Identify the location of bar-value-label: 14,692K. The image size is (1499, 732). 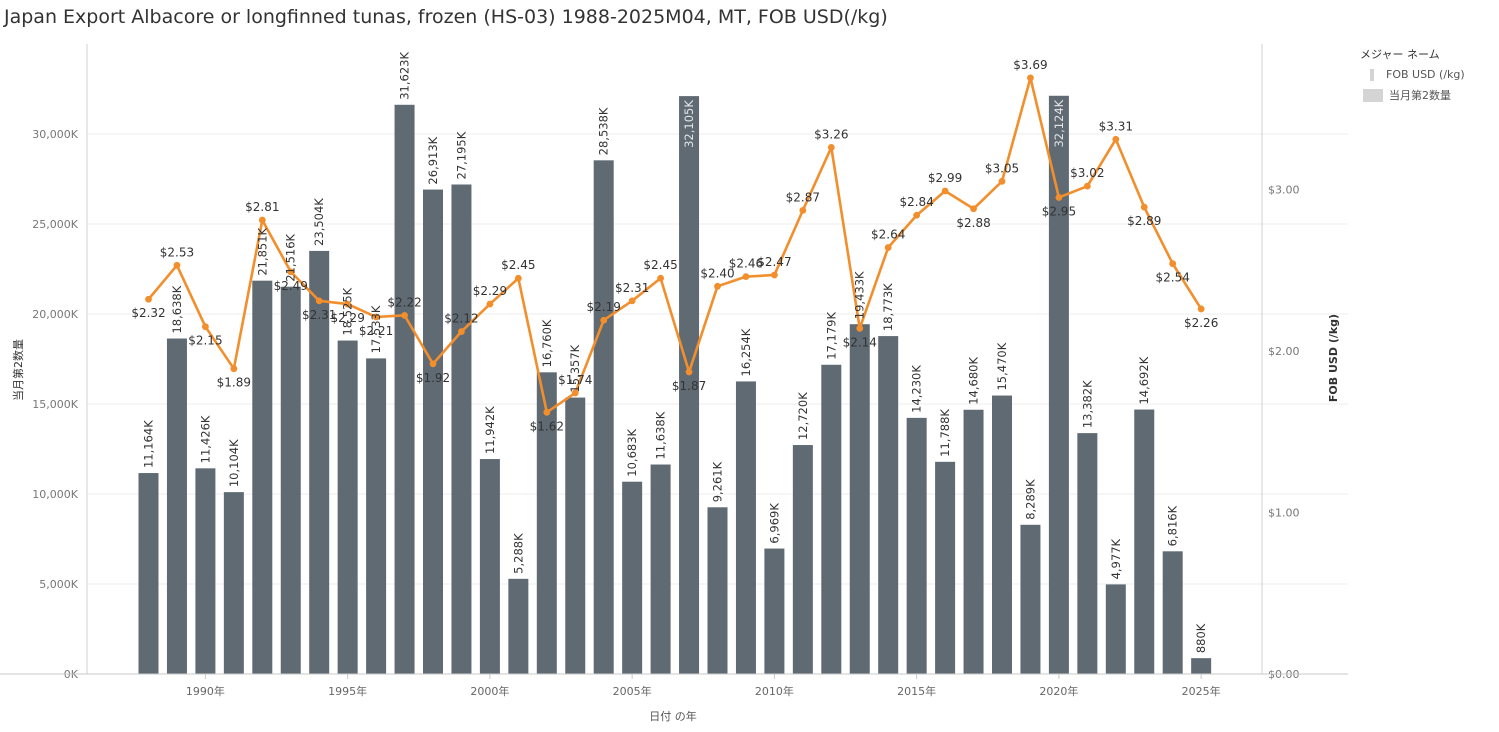
(1144, 380).